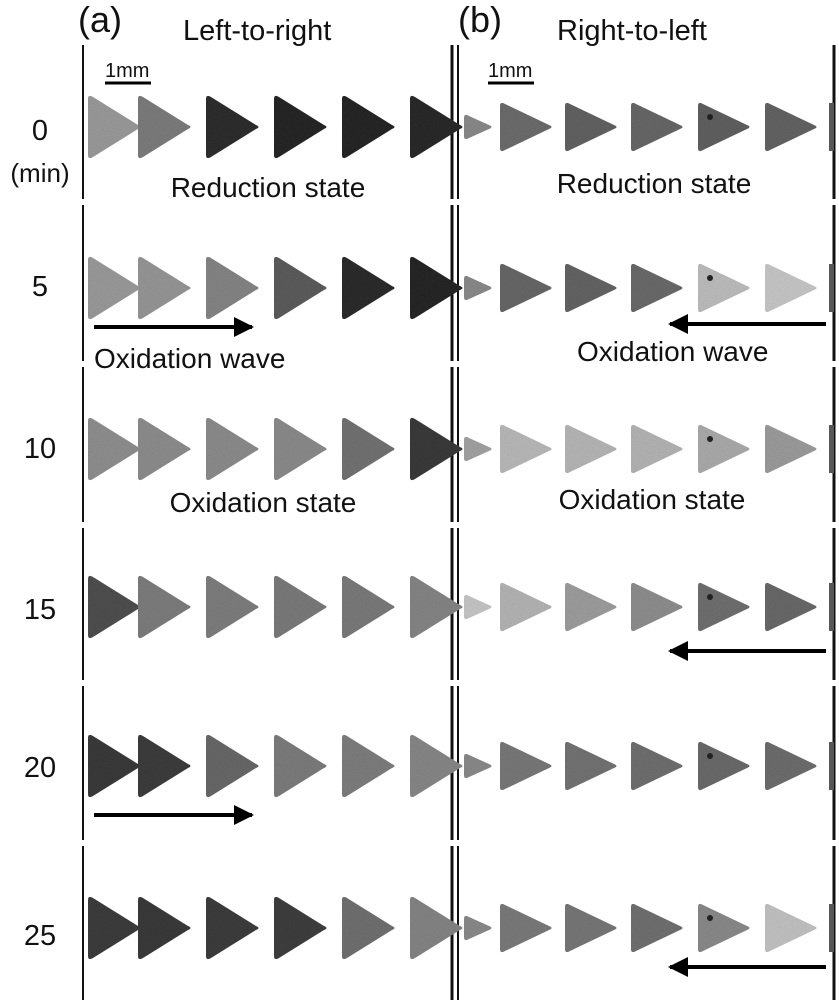 This screenshot has height=1000, width=839. I want to click on panel-b-tag: (b), so click(480, 20).